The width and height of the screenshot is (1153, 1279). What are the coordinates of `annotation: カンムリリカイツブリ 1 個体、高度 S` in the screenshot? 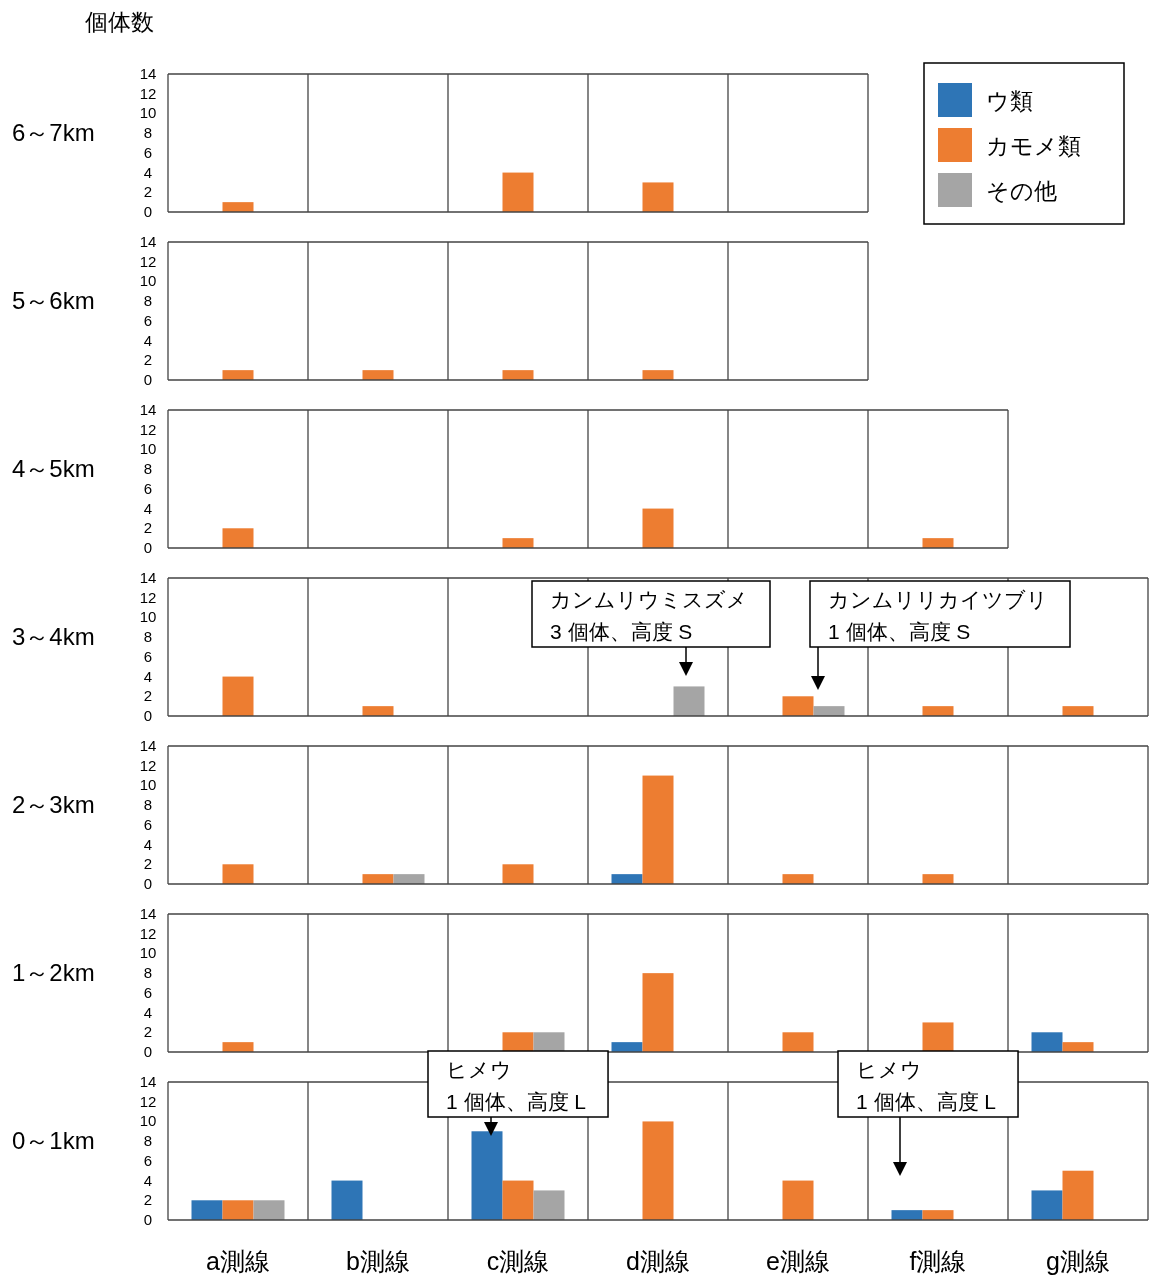 It's located at (938, 615).